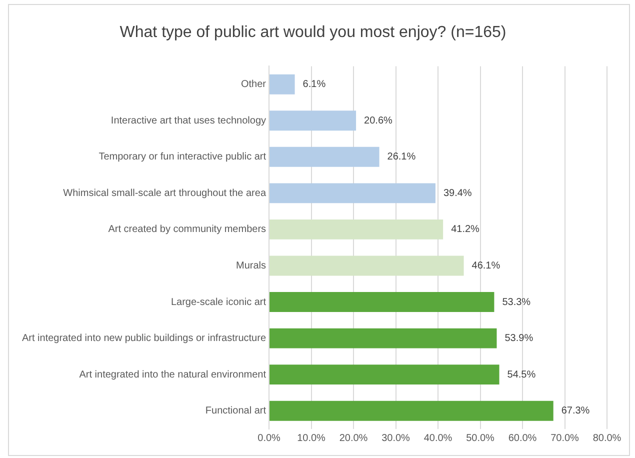  I want to click on y-tick-label: Art integrated into new public buildings or infrastructure, so click(144, 338).